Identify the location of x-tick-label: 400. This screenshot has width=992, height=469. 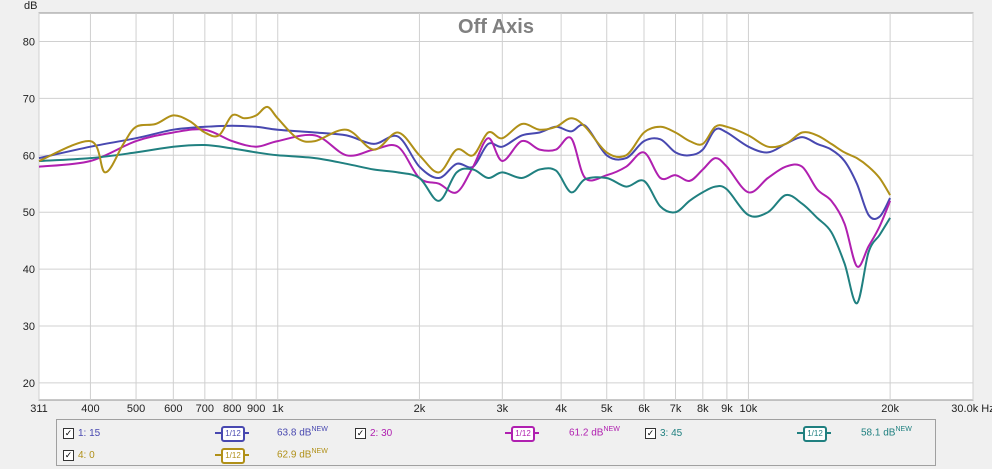
(90, 409).